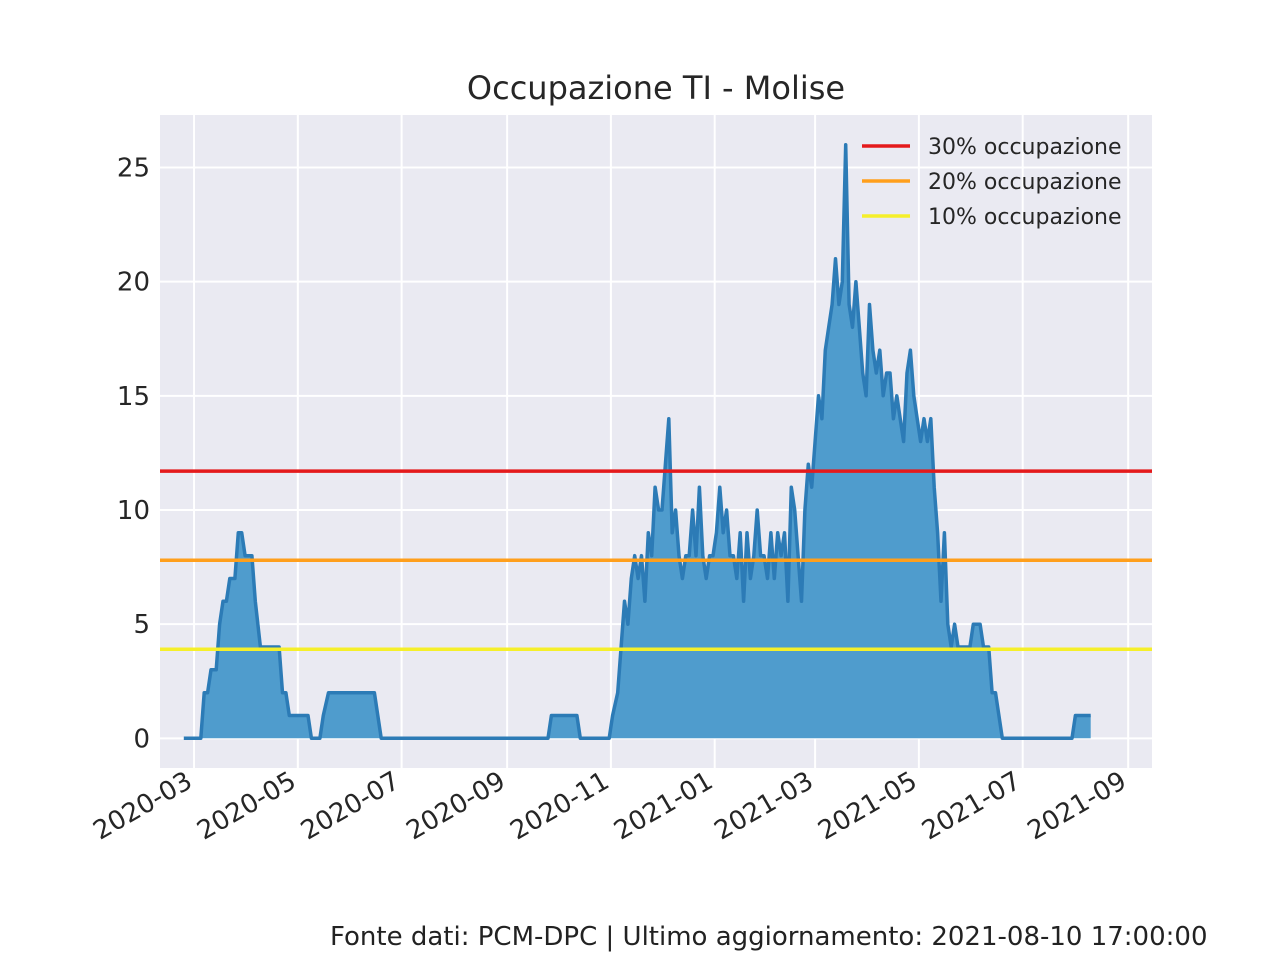 This screenshot has height=960, width=1280. What do you see at coordinates (656, 560) in the screenshot?
I see `threshold-lines` at bounding box center [656, 560].